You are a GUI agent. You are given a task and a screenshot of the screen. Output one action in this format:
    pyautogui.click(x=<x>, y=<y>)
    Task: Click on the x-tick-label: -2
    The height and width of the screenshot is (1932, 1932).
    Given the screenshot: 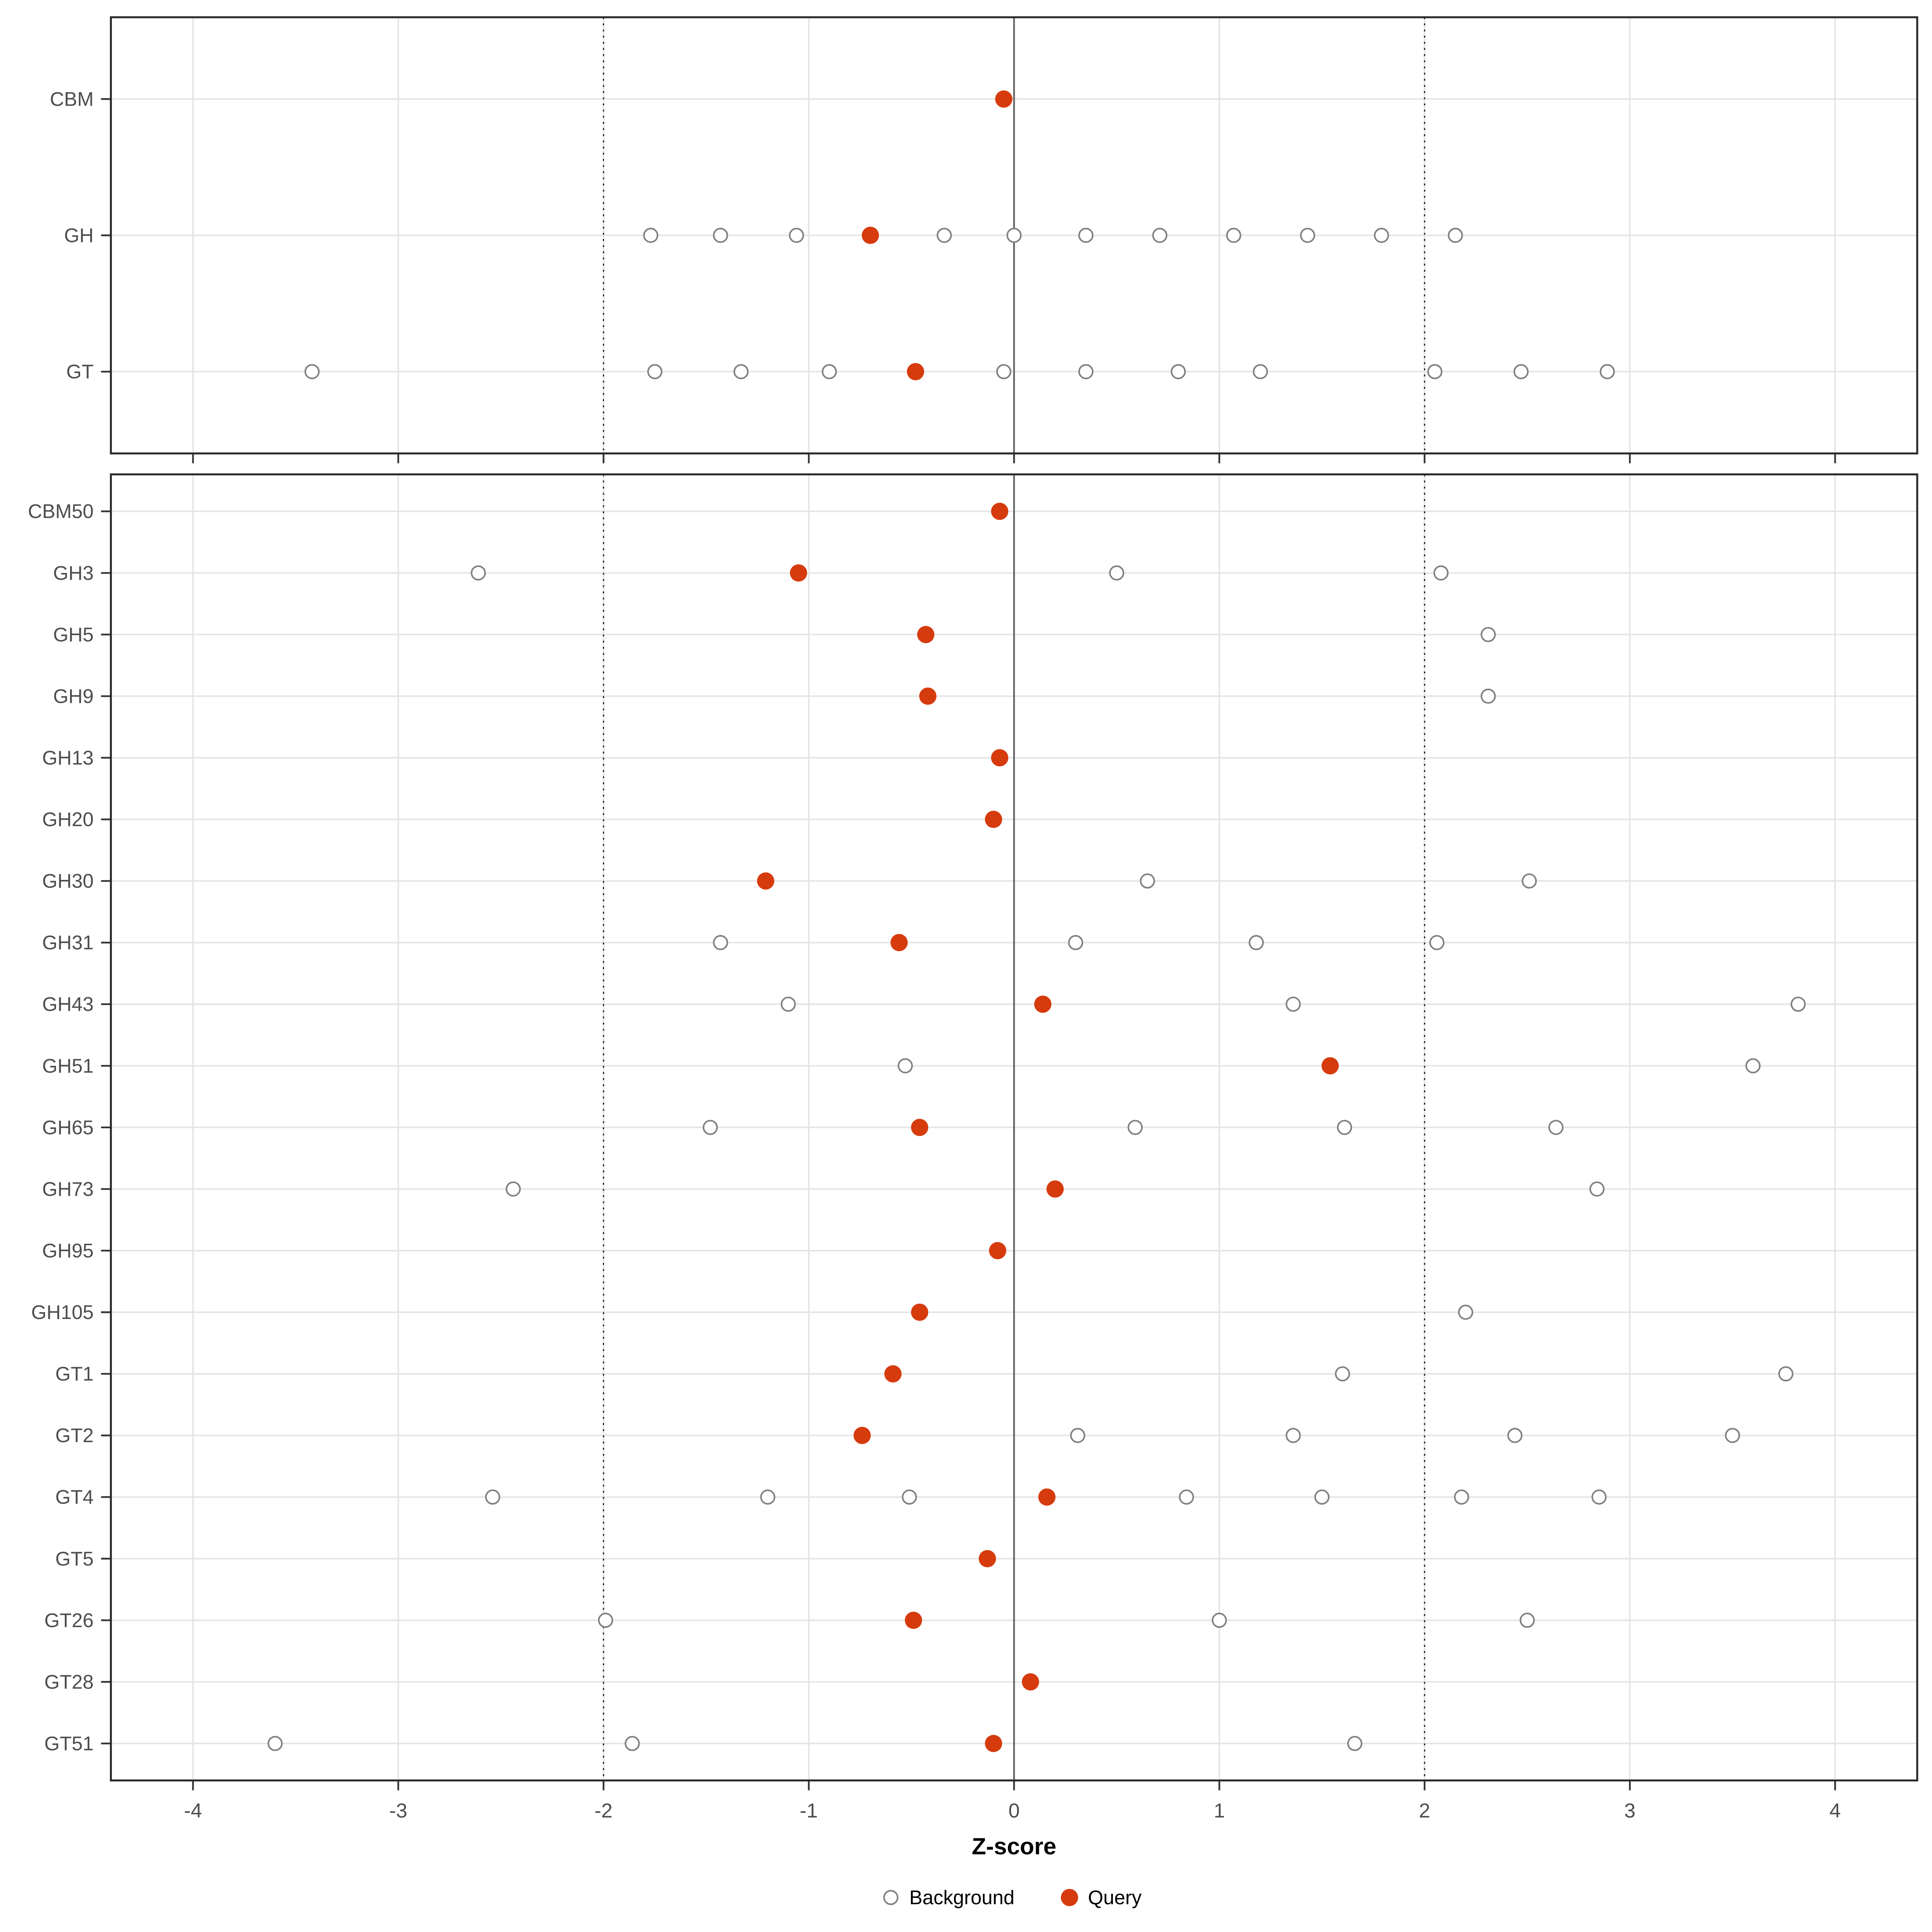 What is the action you would take?
    pyautogui.click(x=603, y=1810)
    